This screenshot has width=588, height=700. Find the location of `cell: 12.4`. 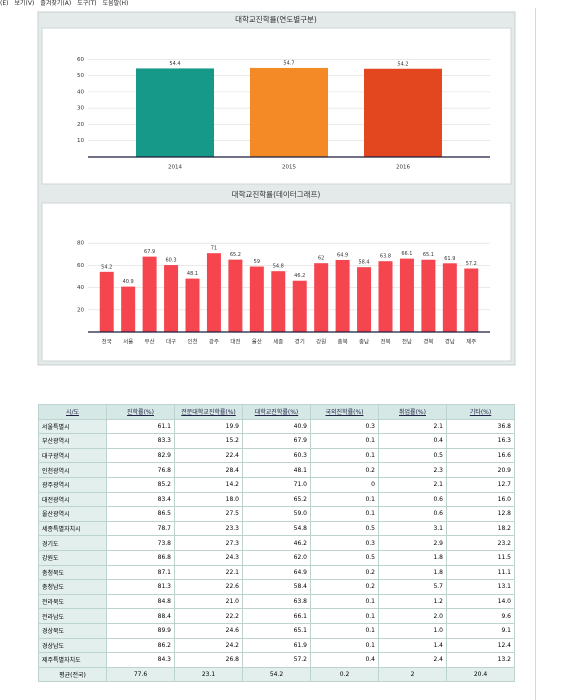

cell: 12.4 is located at coordinates (480, 645).